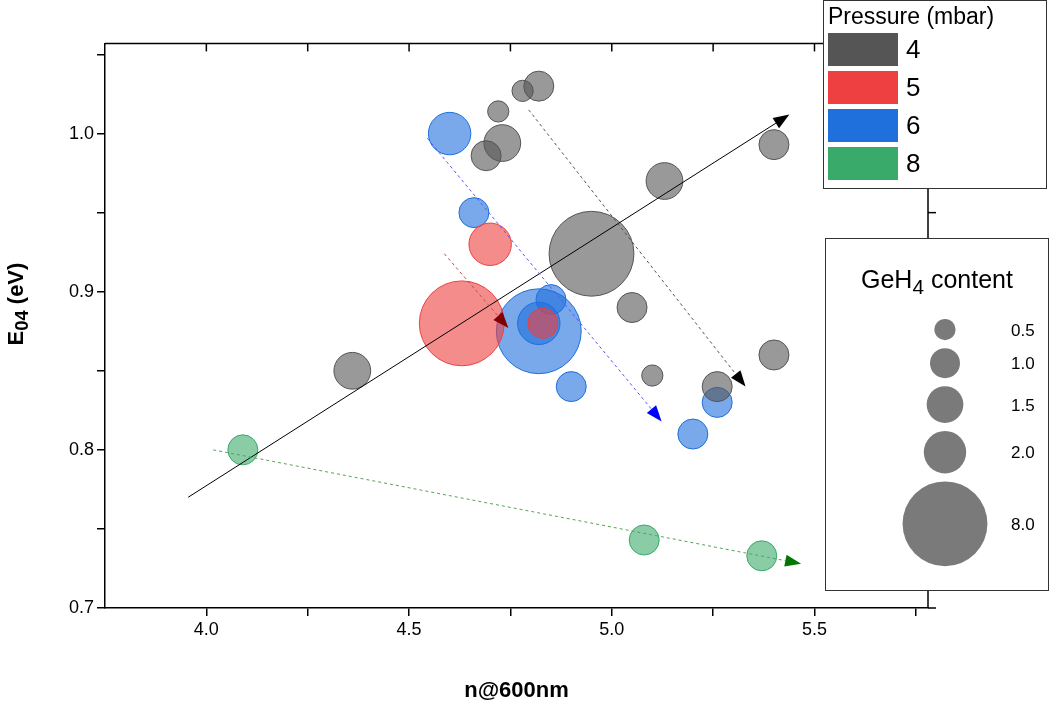 The image size is (1064, 708). What do you see at coordinates (81, 290) in the screenshot?
I see `y-tick-label: 0.9` at bounding box center [81, 290].